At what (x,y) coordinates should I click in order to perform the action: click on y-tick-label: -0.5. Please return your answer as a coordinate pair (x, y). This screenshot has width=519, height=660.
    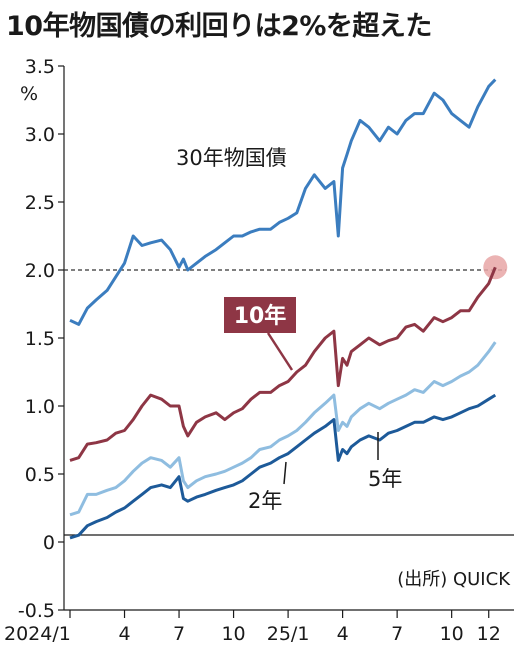
    Looking at the image, I should click on (36, 611).